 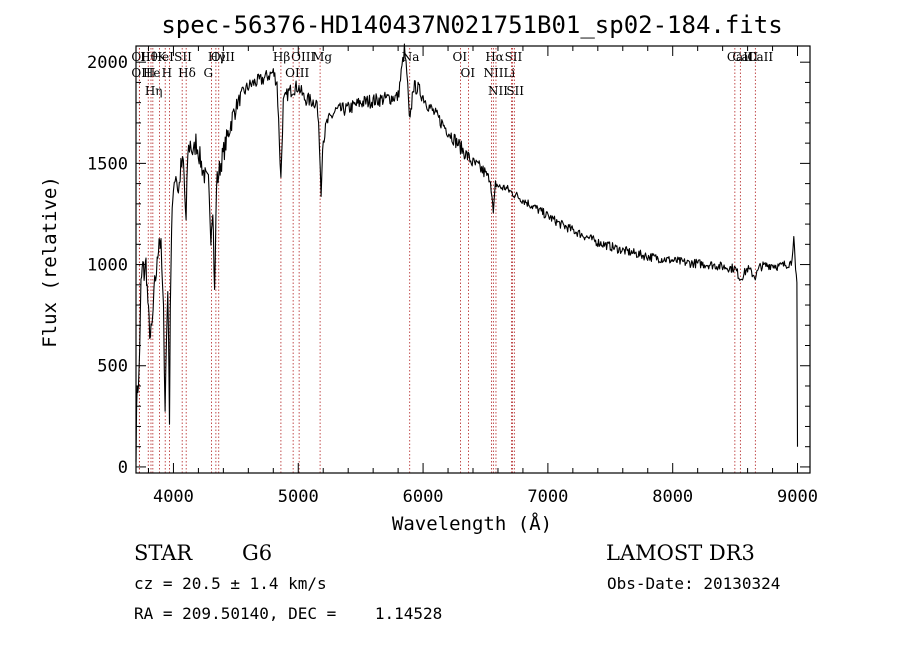 What do you see at coordinates (209, 73) in the screenshot?
I see `line-marker-label: G` at bounding box center [209, 73].